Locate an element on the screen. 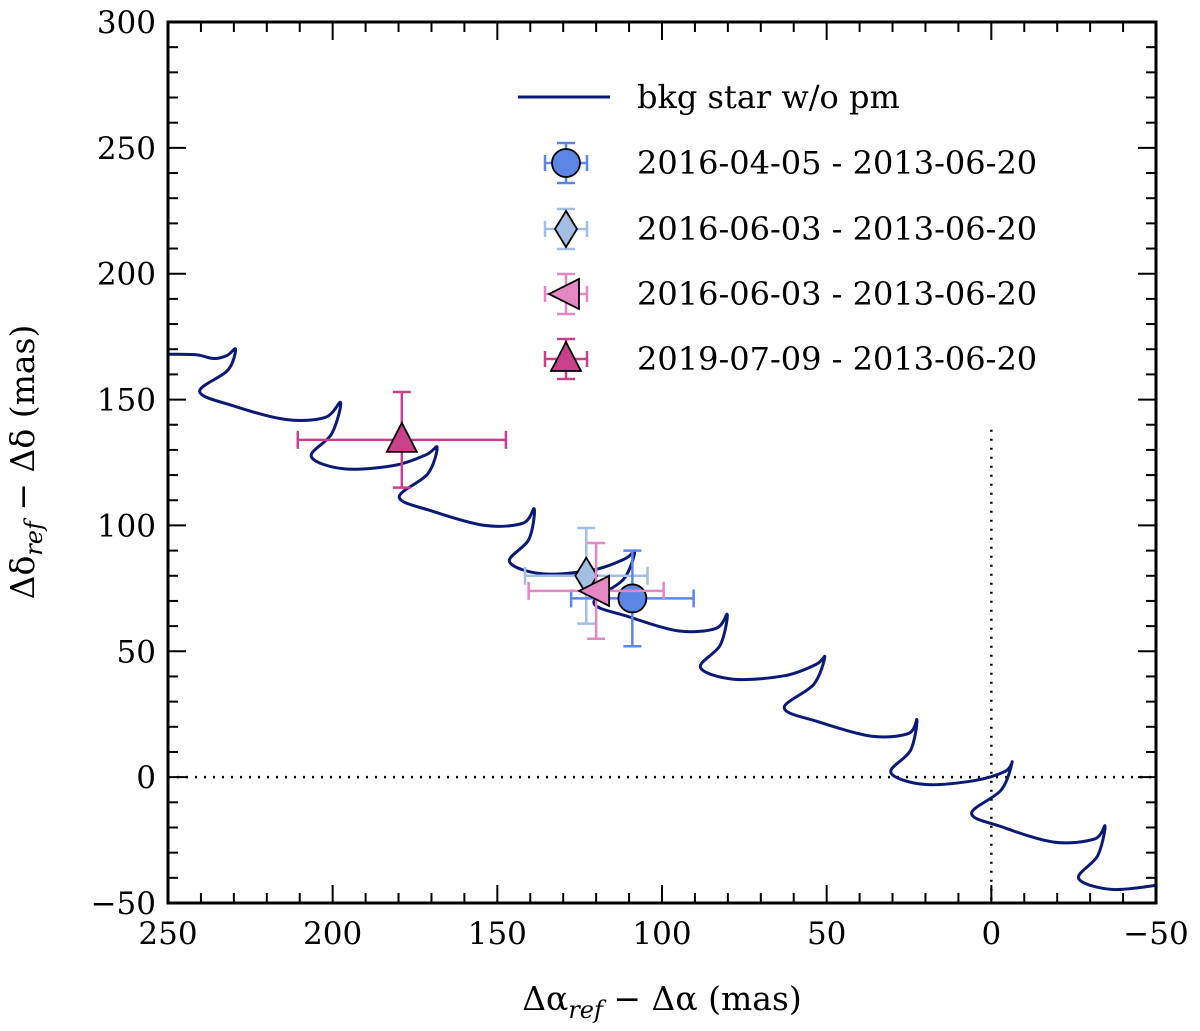 The image size is (1200, 1031). y-tick-label: 300 is located at coordinates (126, 23).